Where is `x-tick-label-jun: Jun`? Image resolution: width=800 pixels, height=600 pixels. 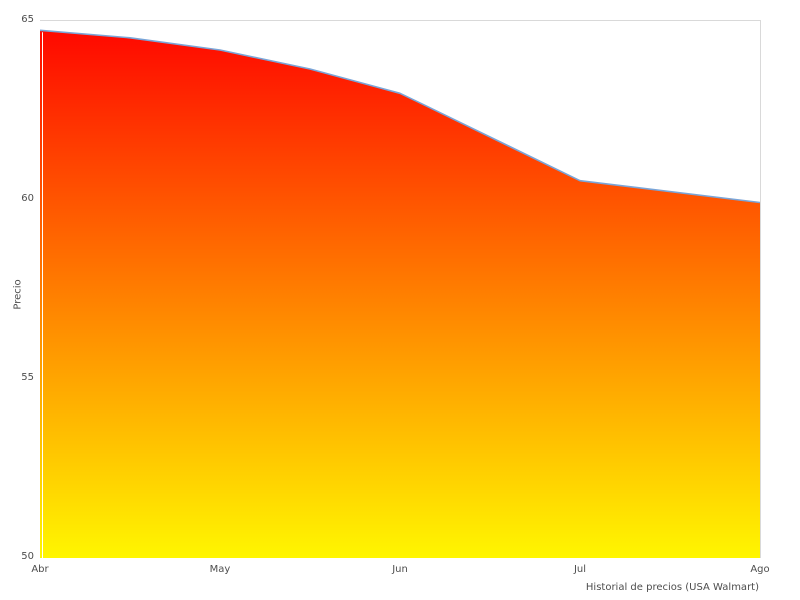 x-tick-label-jun: Jun is located at coordinates (400, 569).